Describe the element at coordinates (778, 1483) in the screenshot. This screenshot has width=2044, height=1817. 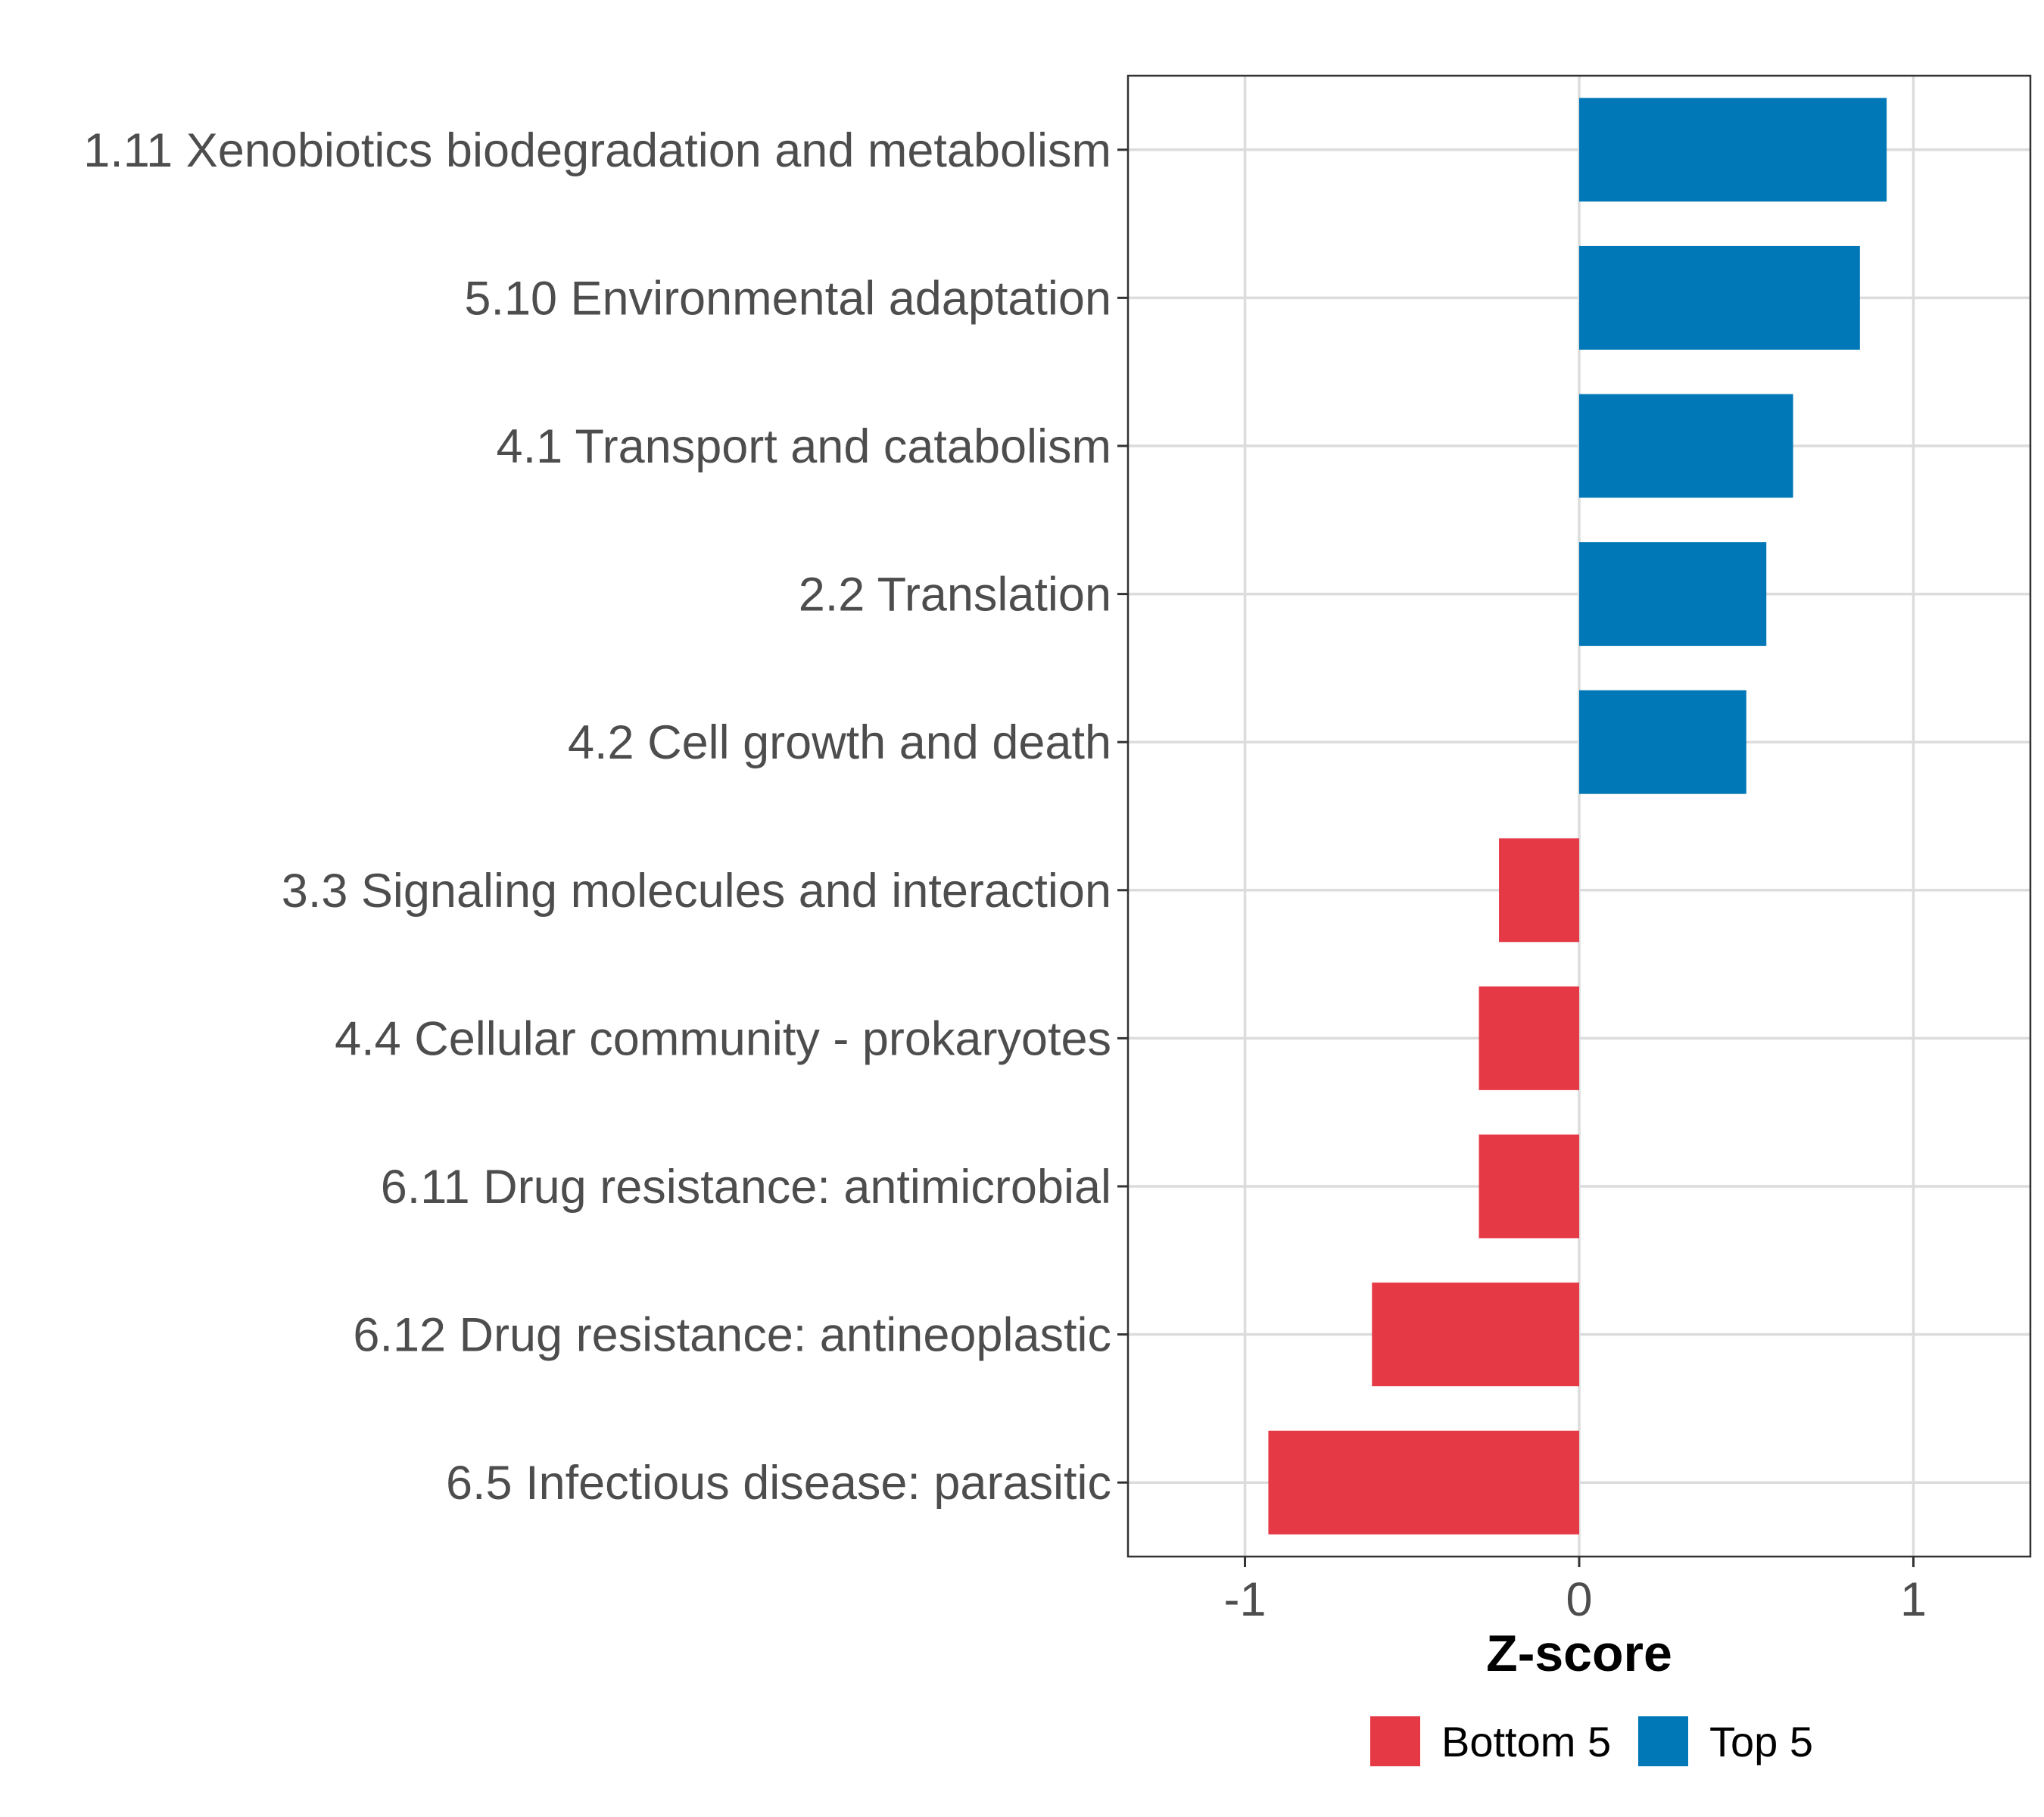
I see `category-label: 6.5 Infectious disease: parasitic` at that location.